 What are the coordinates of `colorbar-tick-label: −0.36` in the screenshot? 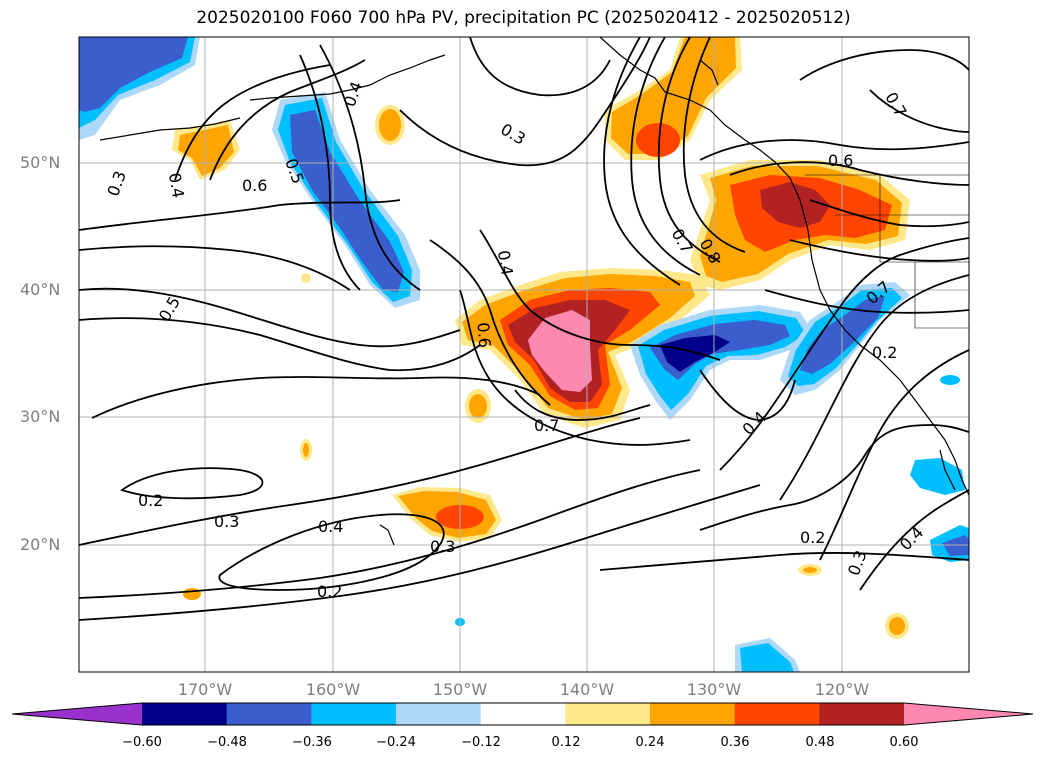 It's located at (312, 742).